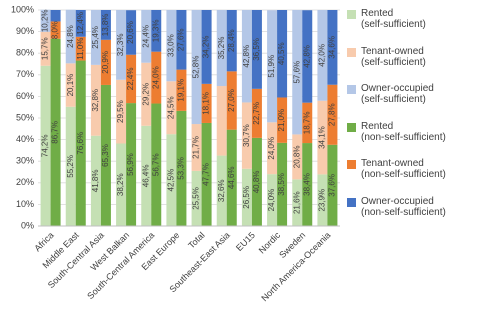 This screenshot has height=315, width=500. What do you see at coordinates (25, 204) in the screenshot?
I see `y-tick-label: 10%` at bounding box center [25, 204].